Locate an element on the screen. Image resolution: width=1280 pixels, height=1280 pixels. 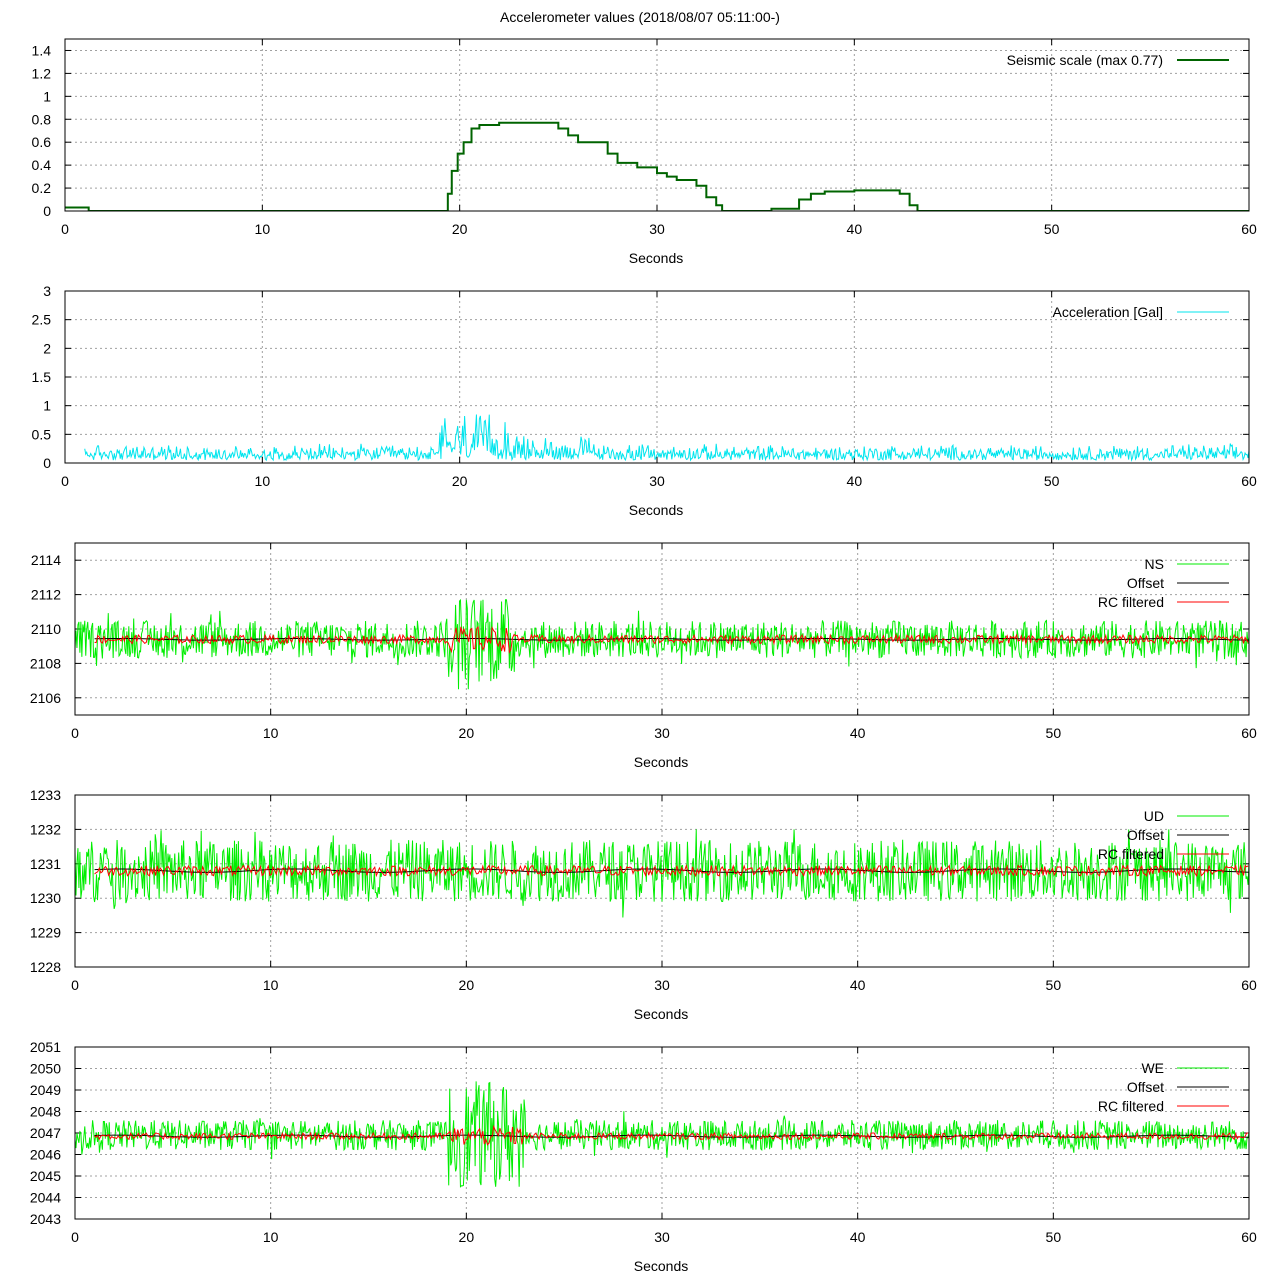
seismic-ytick-label: 0.6 is located at coordinates (42, 142).